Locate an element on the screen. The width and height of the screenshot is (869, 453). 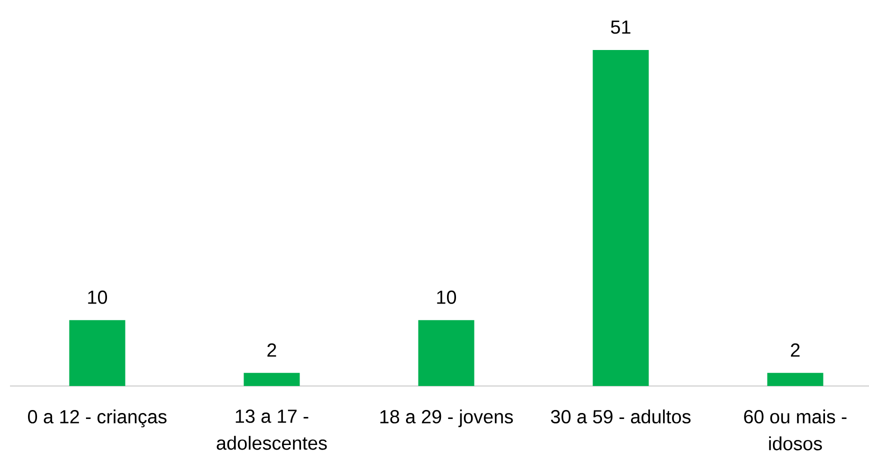
x-tick-label: 13 a 17 - adolescentes is located at coordinates (271, 430).